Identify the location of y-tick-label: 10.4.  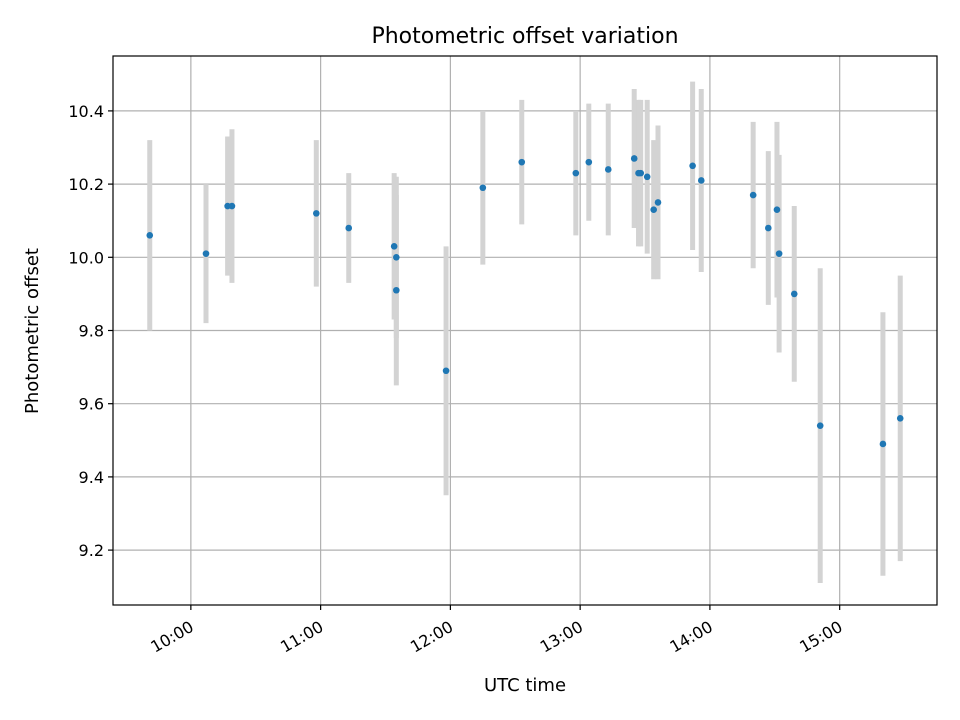
(86, 111).